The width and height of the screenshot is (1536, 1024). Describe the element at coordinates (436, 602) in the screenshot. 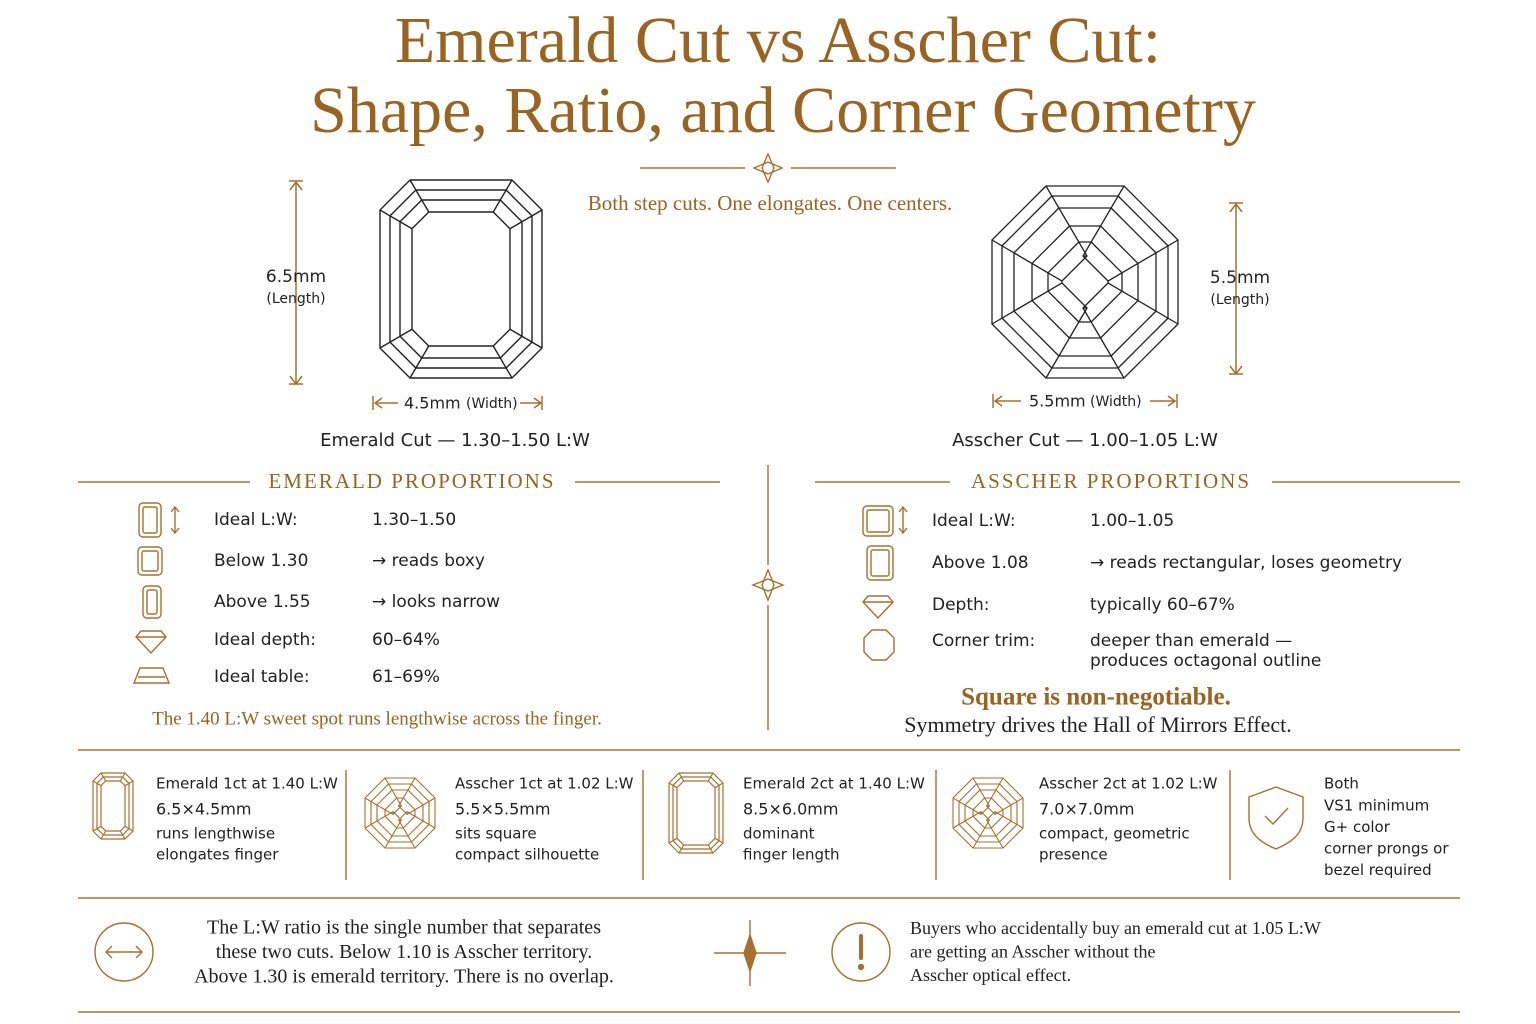

I see `row-value: → looks narrow` at that location.